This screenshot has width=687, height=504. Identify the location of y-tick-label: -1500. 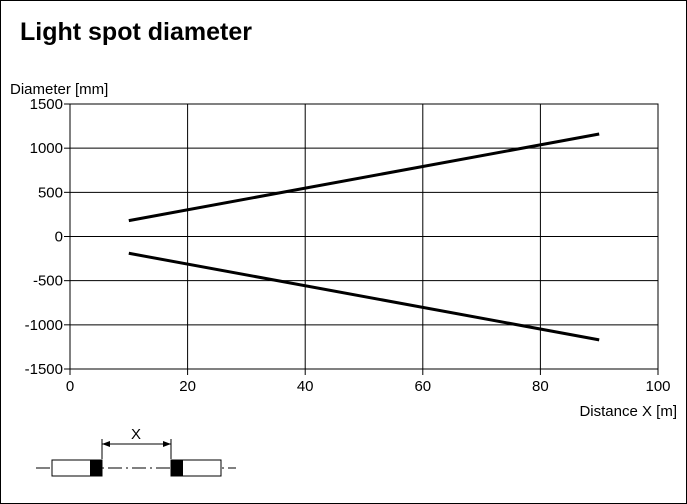
(44, 369).